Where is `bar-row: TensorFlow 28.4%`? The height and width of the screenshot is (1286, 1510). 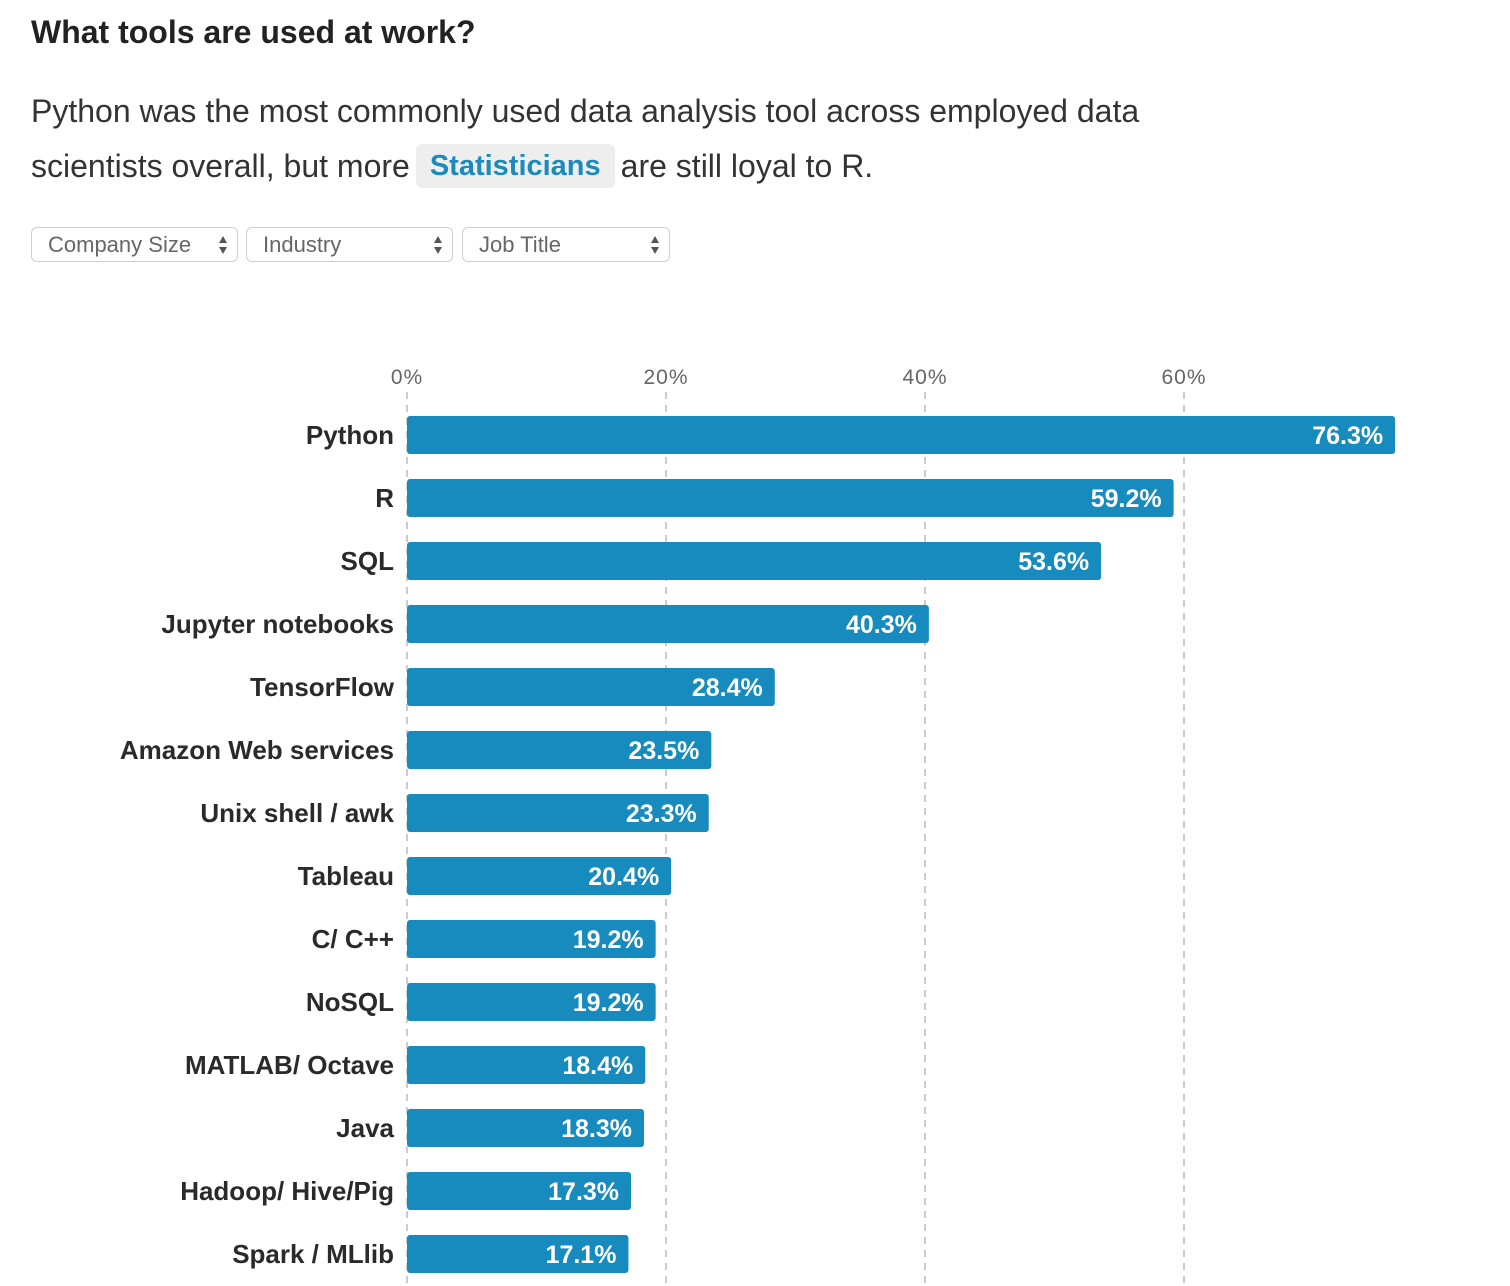
bar-row: TensorFlow 28.4% is located at coordinates (512, 687).